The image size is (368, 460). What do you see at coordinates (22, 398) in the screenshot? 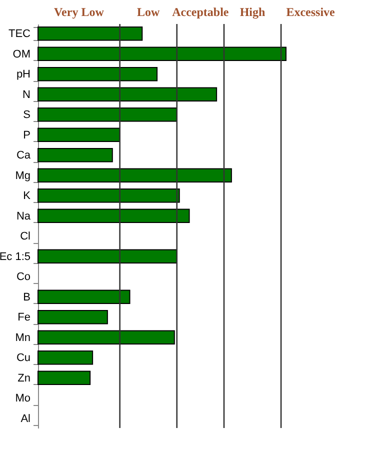
I see `y-tick-label: Mo` at bounding box center [22, 398].